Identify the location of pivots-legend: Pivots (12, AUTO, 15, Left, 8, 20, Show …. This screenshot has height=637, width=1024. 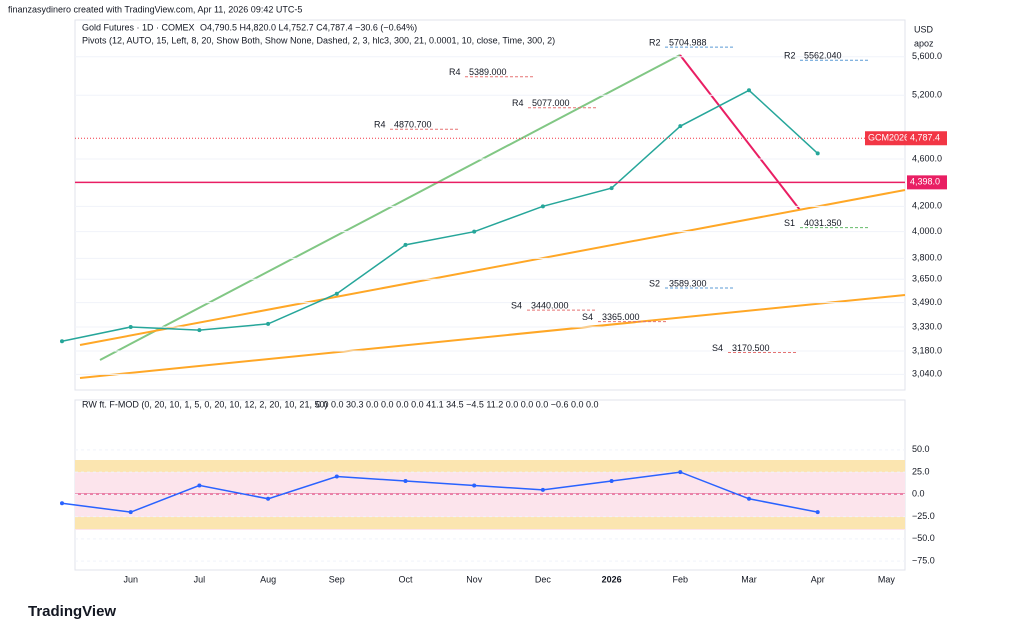
(318, 40).